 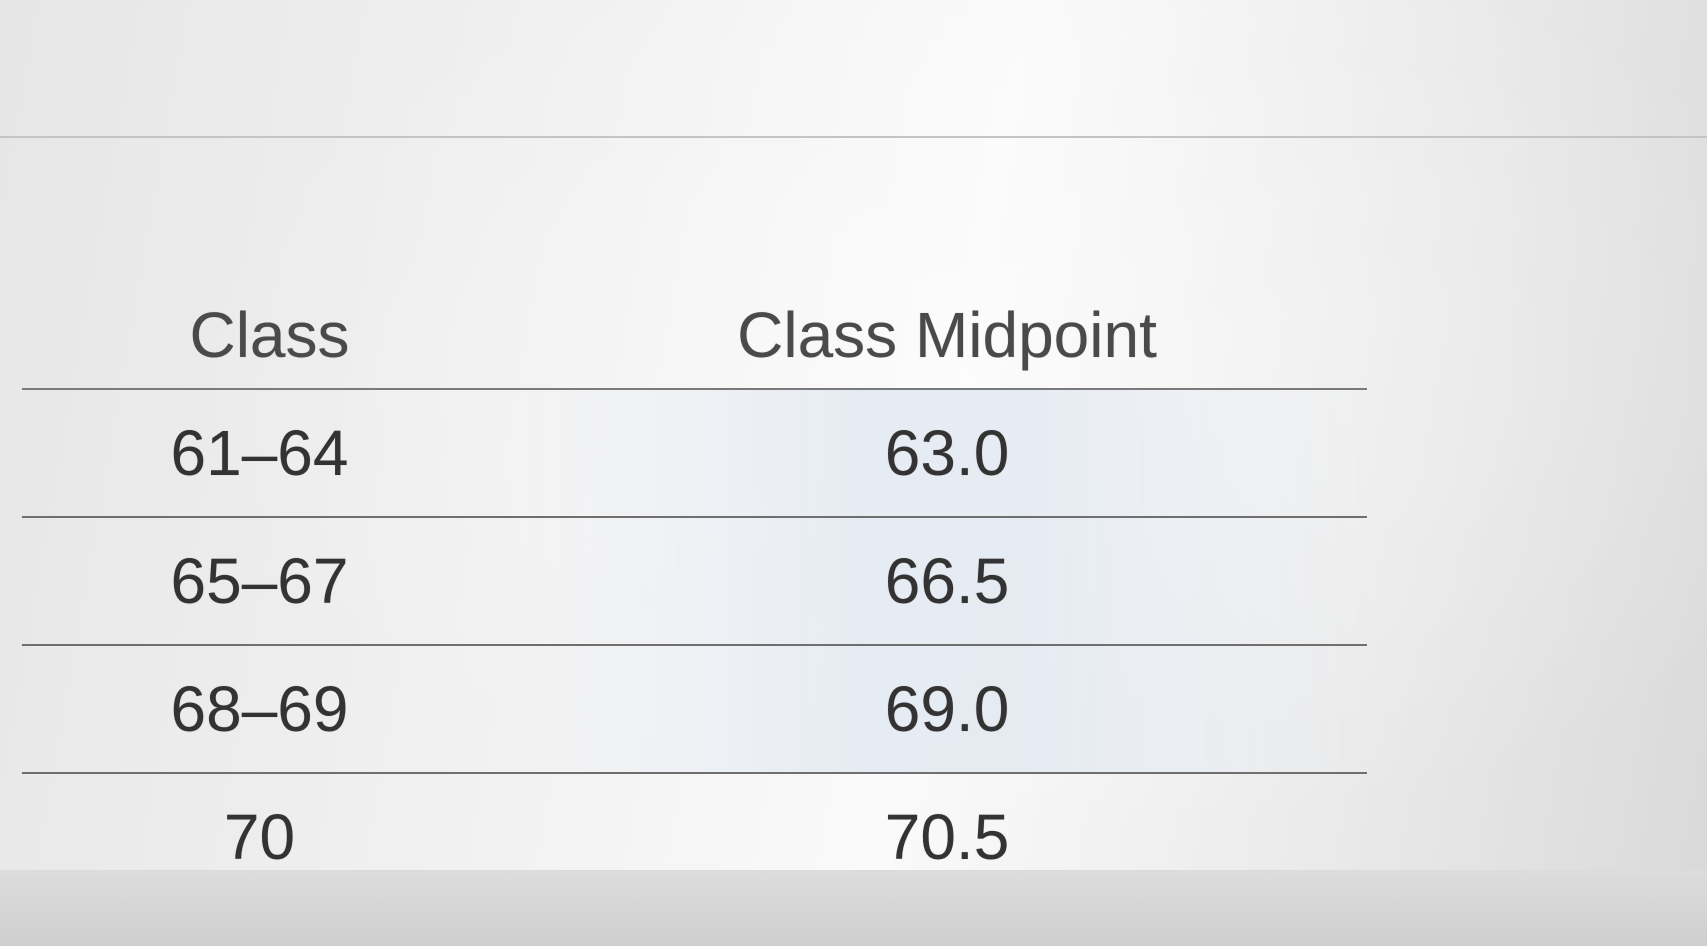 I want to click on class-cell: 68–69, so click(x=274, y=709).